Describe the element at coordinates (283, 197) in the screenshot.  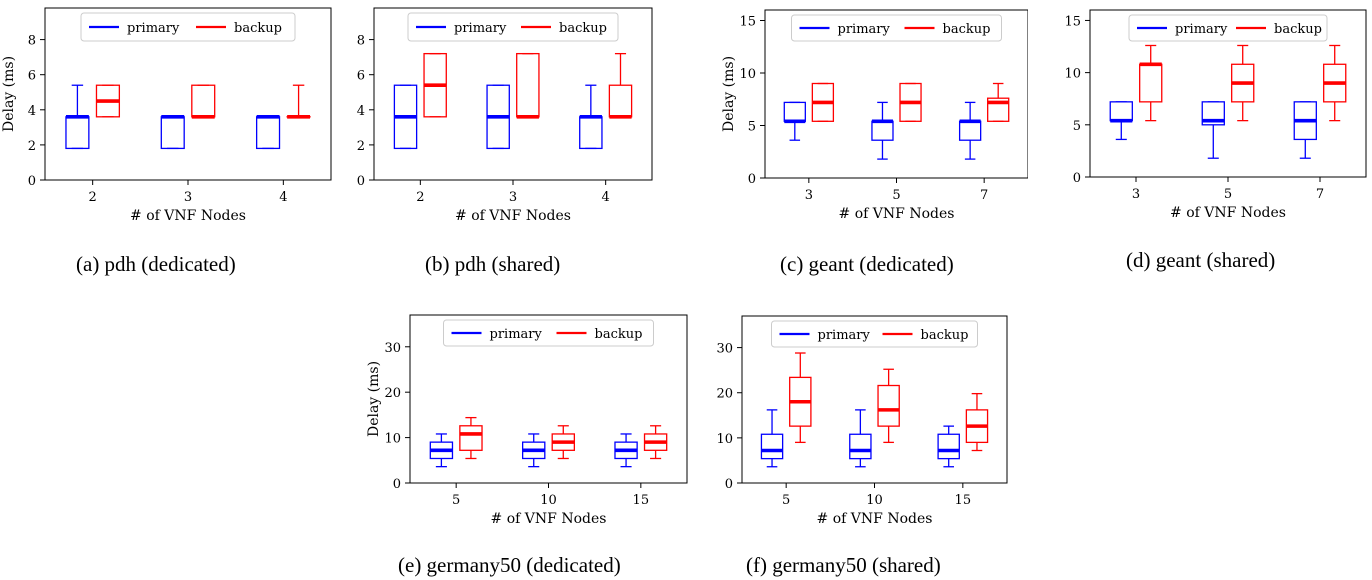
I see `x-tick-label: 4` at that location.